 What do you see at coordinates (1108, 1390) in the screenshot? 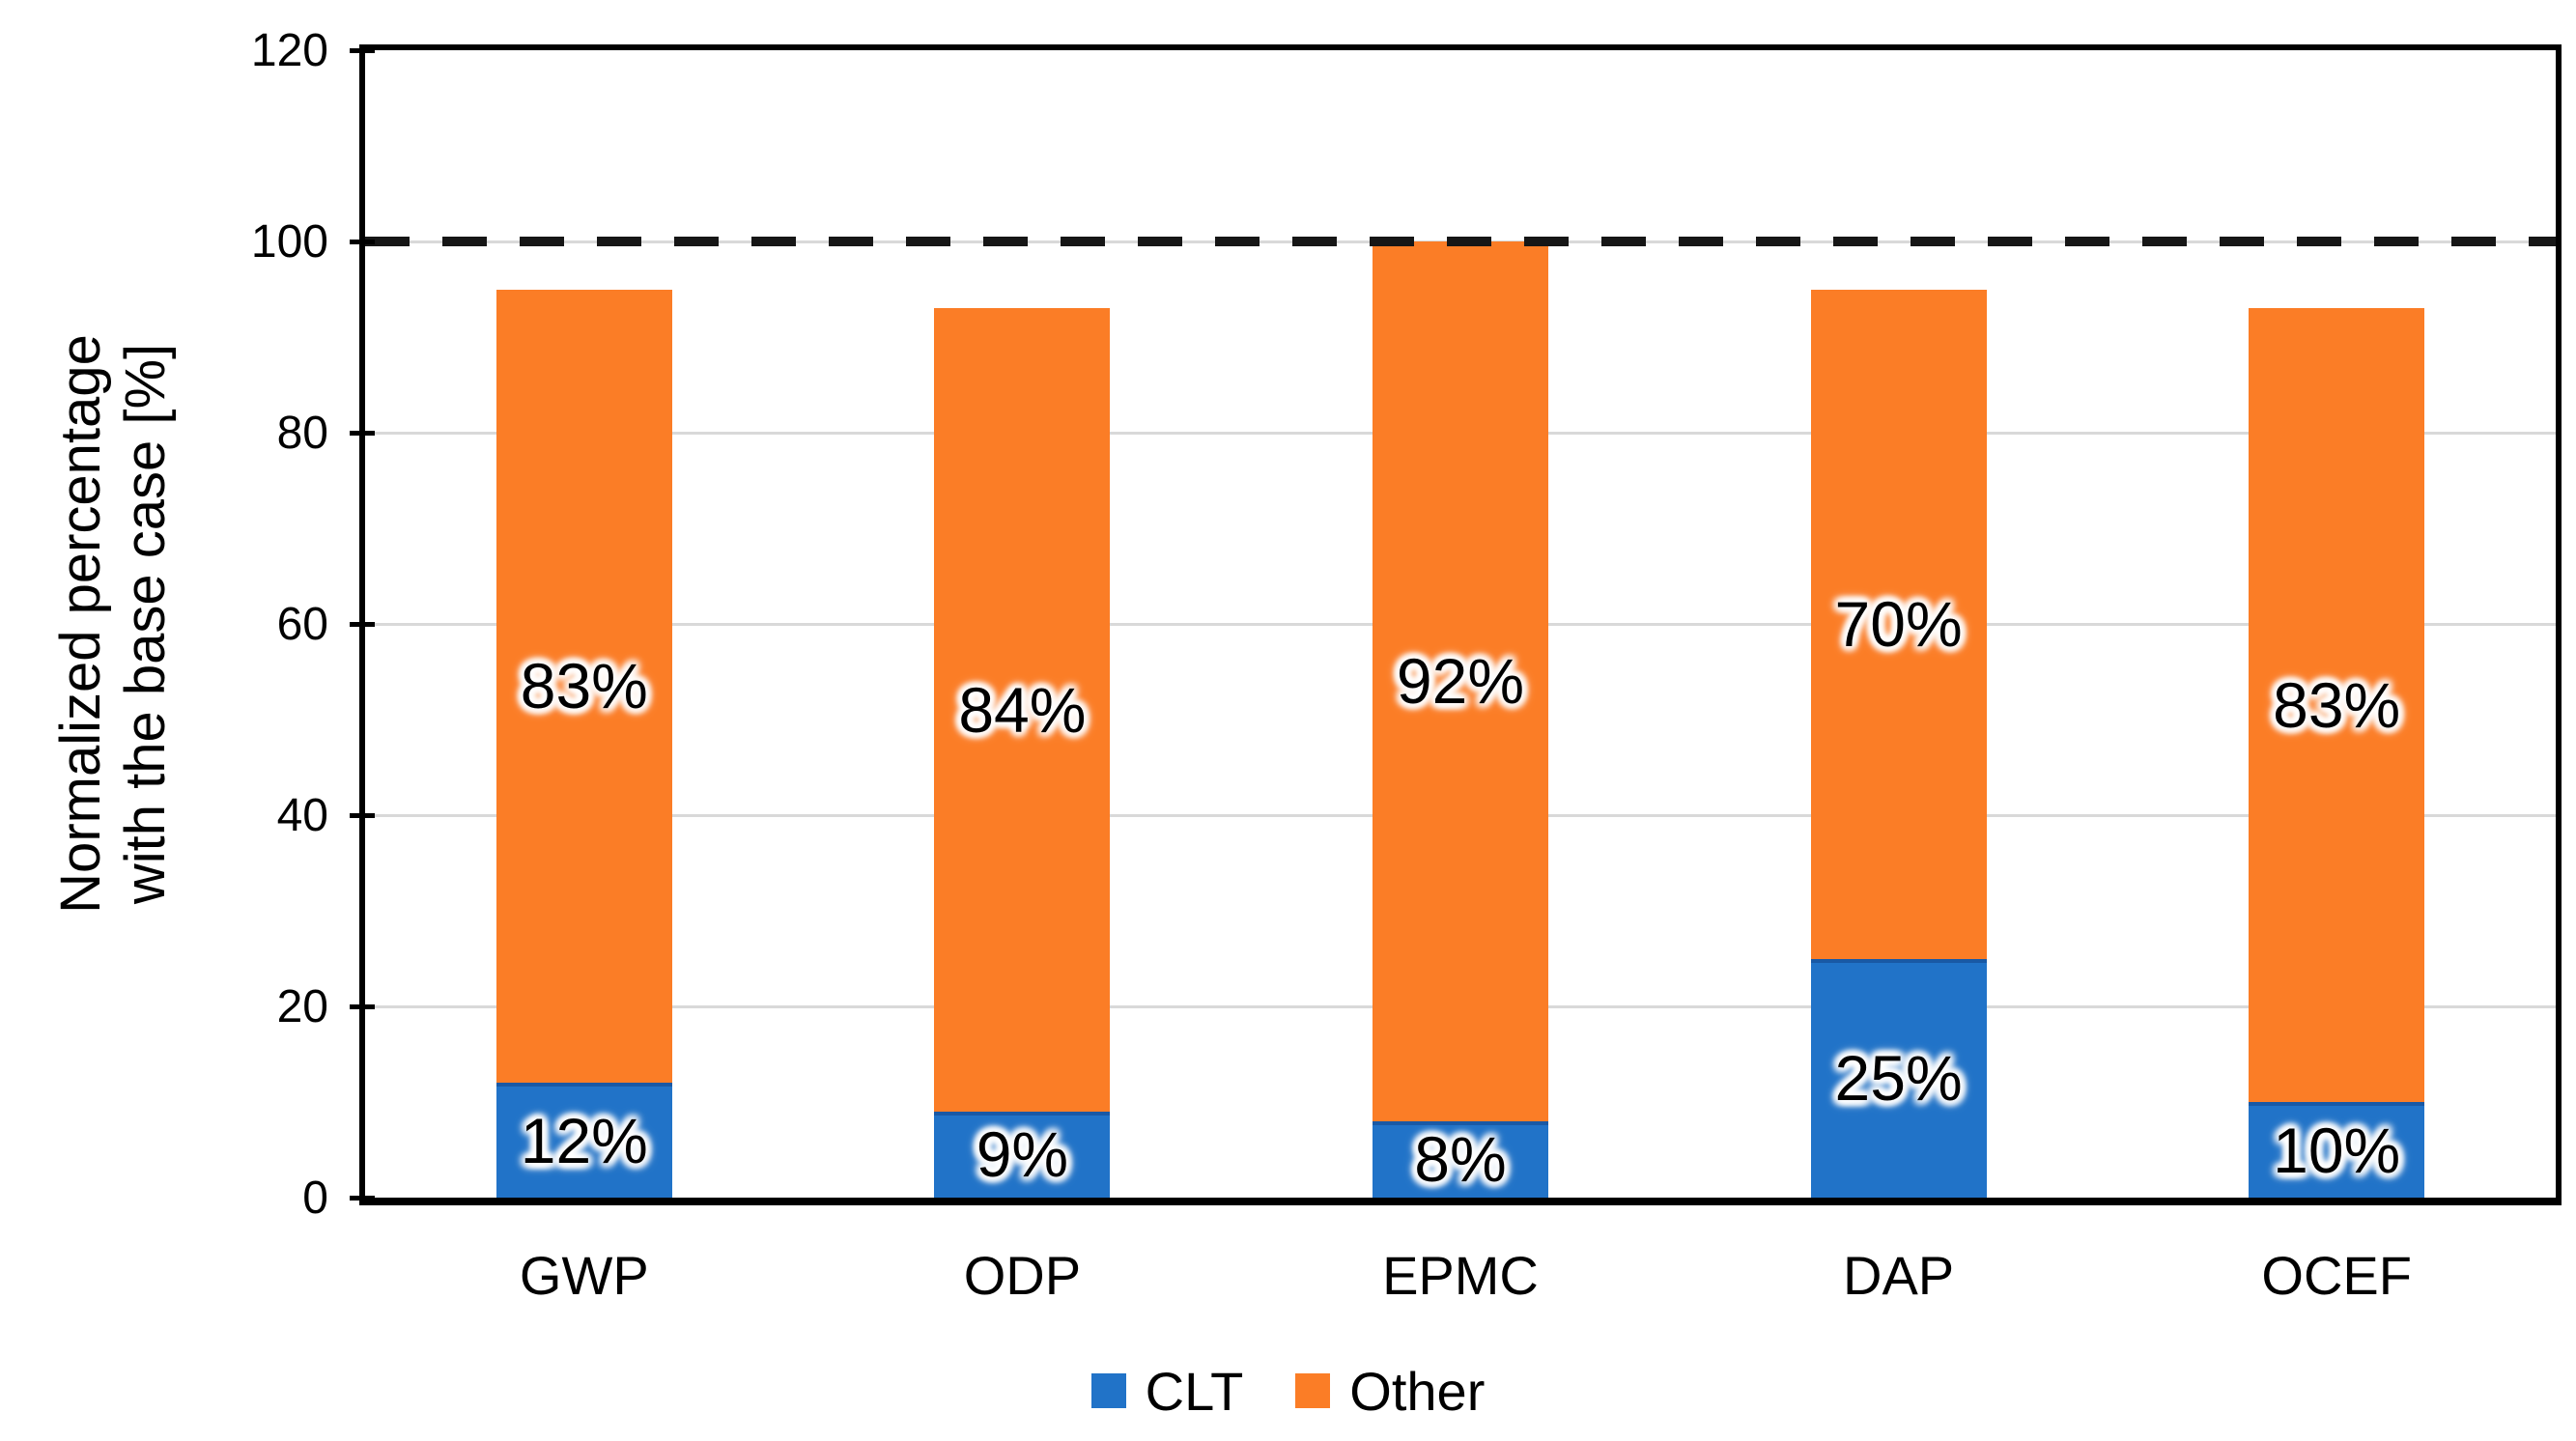
I see `legend-swatch-clt` at bounding box center [1108, 1390].